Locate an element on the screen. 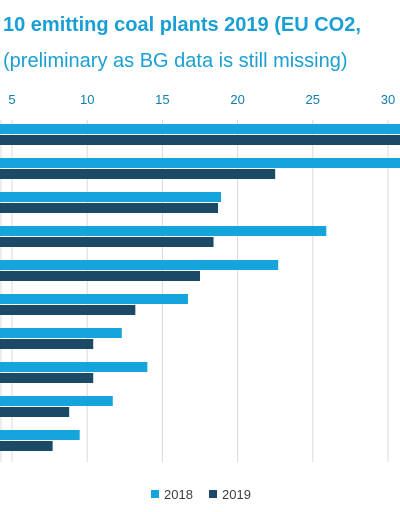 The width and height of the screenshot is (400, 512). legend: 2018 2019 is located at coordinates (201, 494).